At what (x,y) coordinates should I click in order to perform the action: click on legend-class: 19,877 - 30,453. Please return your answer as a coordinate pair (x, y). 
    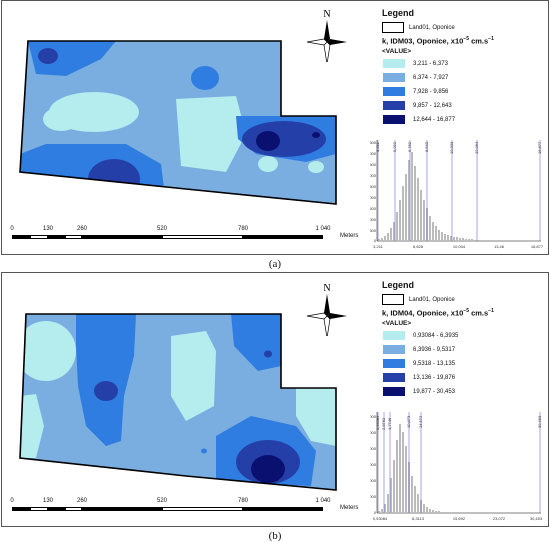
    Looking at the image, I should click on (462, 392).